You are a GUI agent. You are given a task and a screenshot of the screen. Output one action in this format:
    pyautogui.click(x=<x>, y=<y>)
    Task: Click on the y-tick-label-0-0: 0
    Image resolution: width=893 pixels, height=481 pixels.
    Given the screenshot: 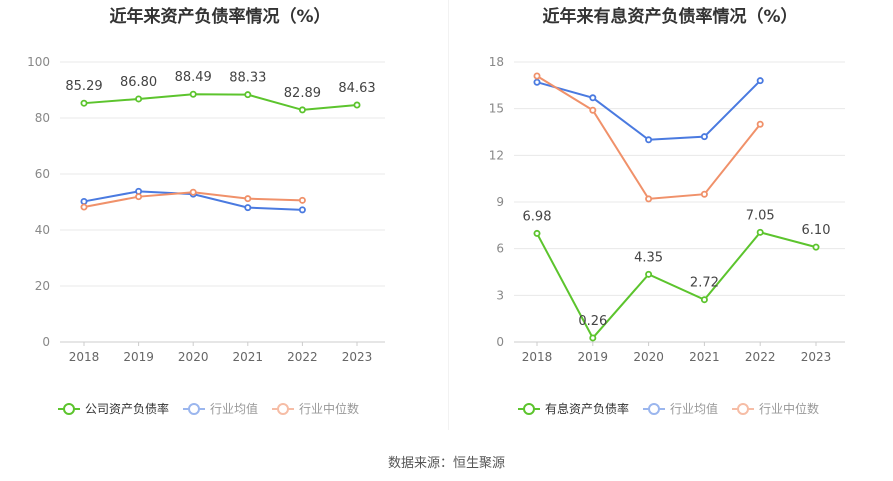 What is the action you would take?
    pyautogui.click(x=46, y=342)
    